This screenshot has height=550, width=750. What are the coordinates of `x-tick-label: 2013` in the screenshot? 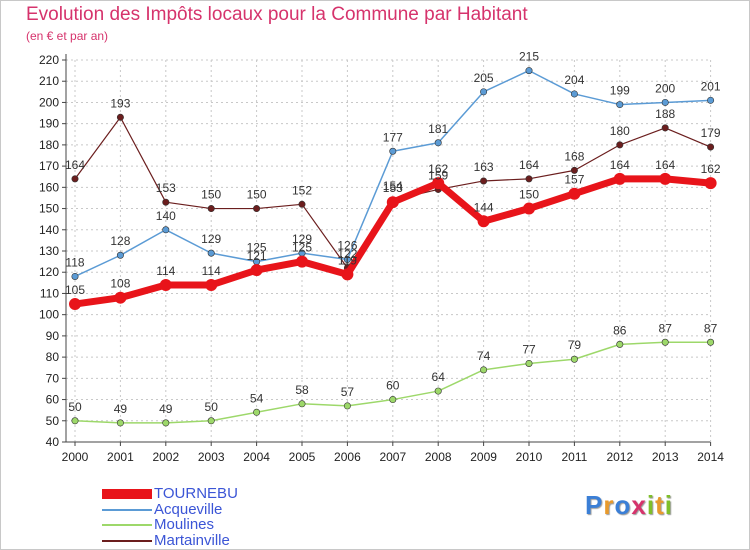 It's located at (665, 457).